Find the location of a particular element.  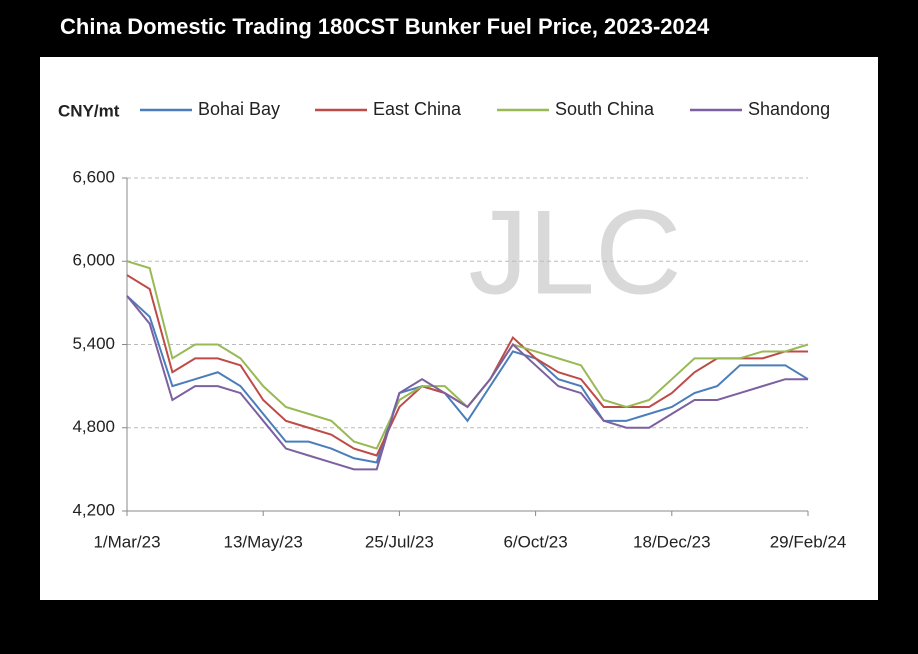

x-tick-label: 6/Oct/23 is located at coordinates (535, 541).